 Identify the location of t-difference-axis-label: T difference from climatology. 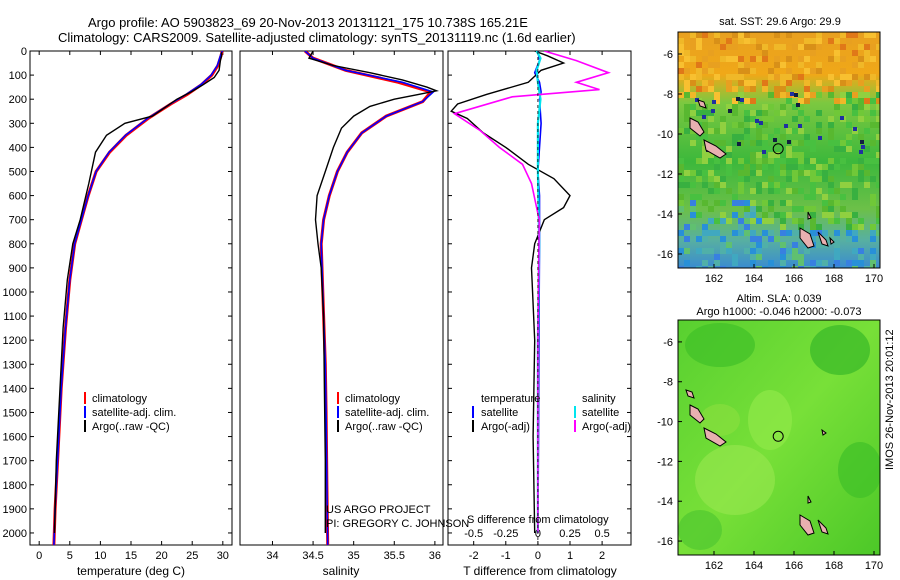
(540, 571).